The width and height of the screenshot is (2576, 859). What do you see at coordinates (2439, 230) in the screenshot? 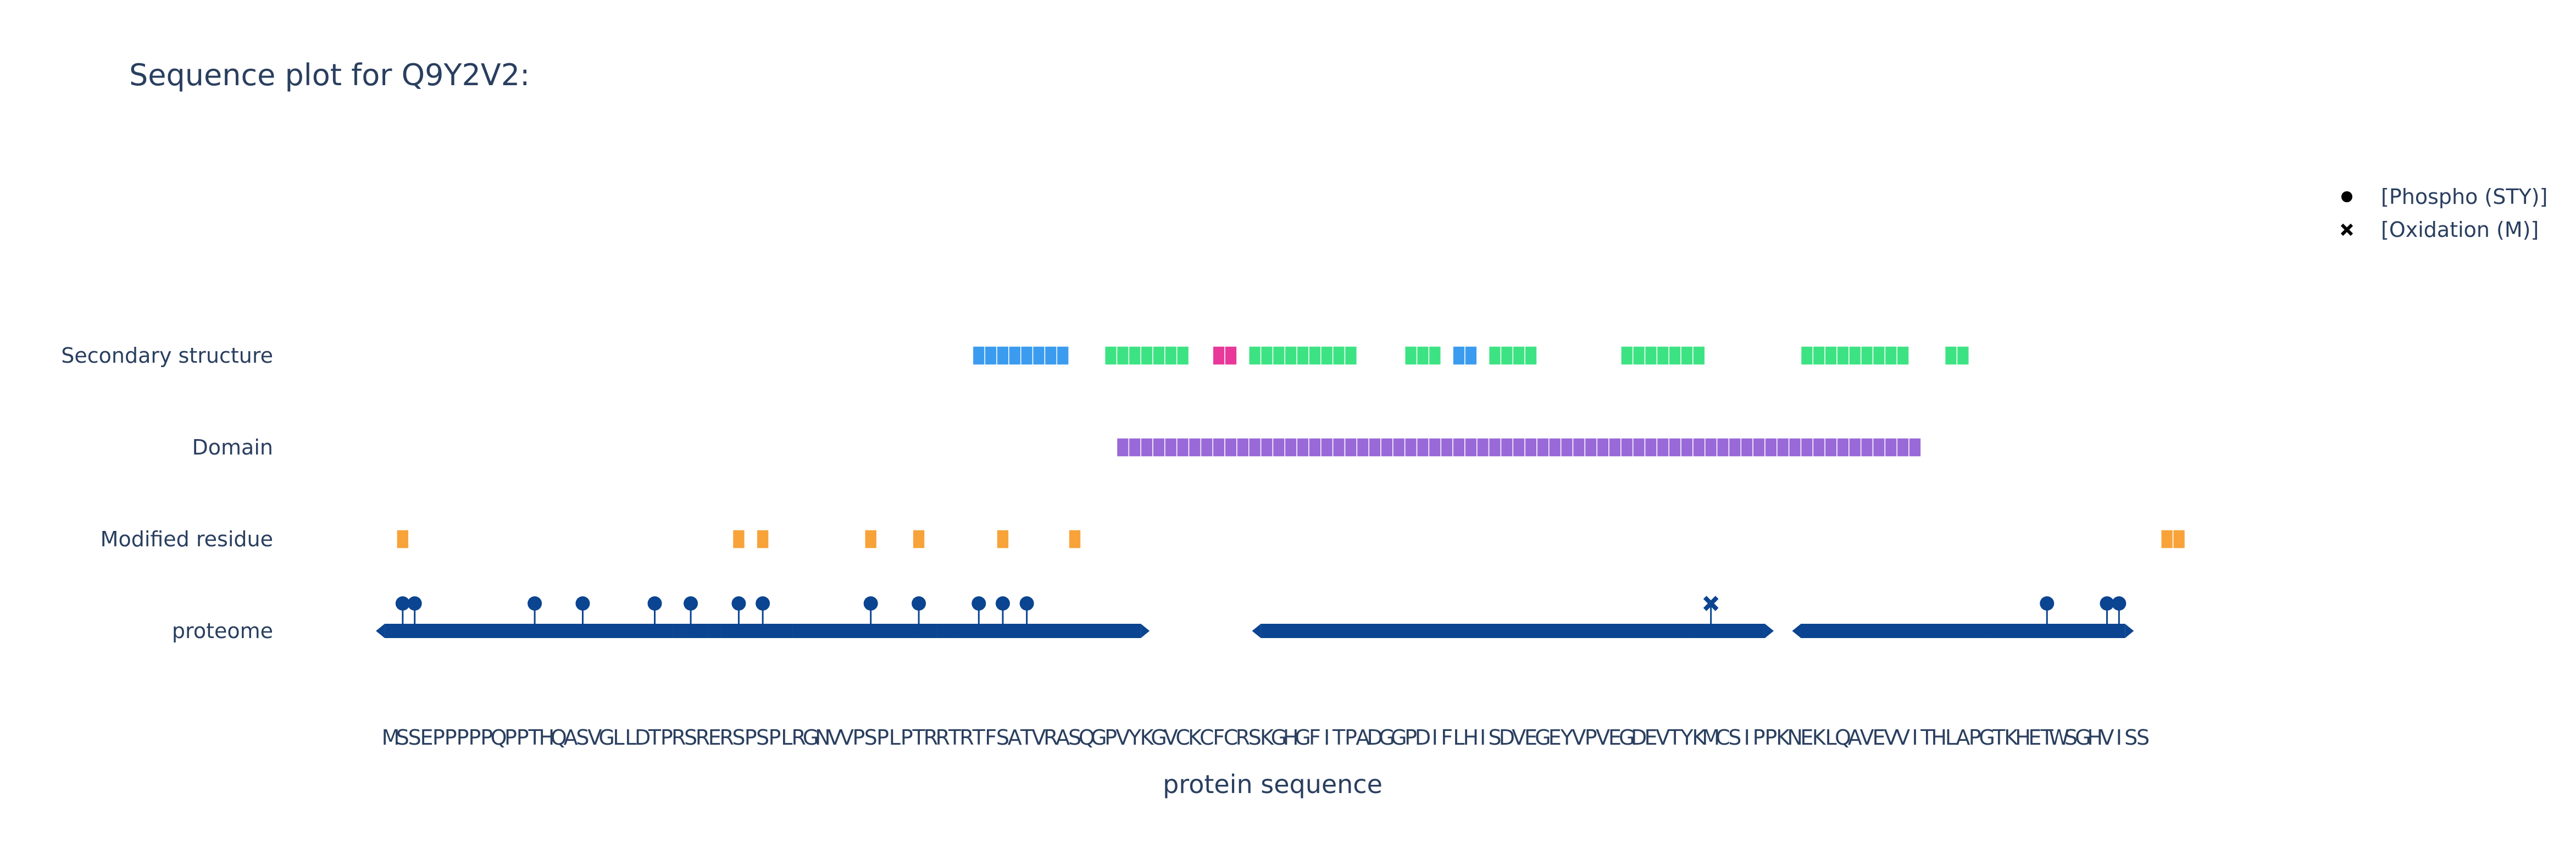
I see `legend-item: [Oxidation (M)]` at bounding box center [2439, 230].